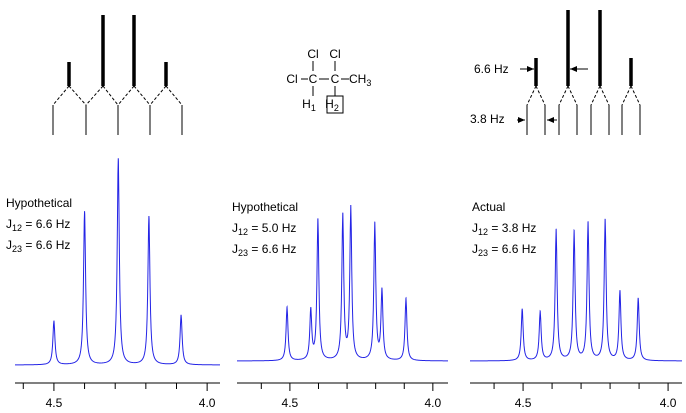  Describe the element at coordinates (360, 80) in the screenshot. I see `atom: CH3` at that location.